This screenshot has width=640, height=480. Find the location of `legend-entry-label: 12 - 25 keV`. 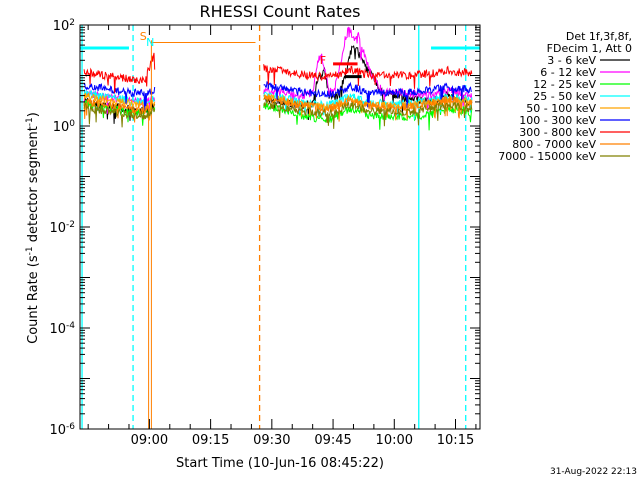

legend-entry-label: 12 - 25 keV is located at coordinates (564, 84).